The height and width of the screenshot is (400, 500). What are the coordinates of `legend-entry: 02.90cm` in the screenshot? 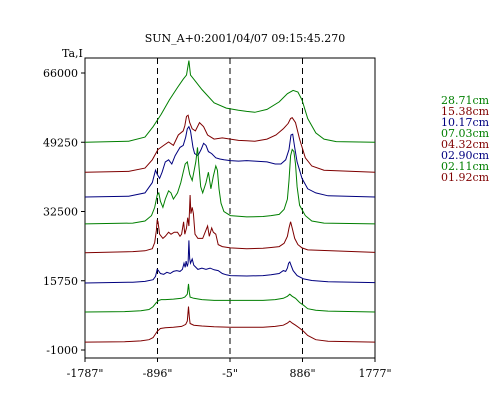 It's located at (465, 155).